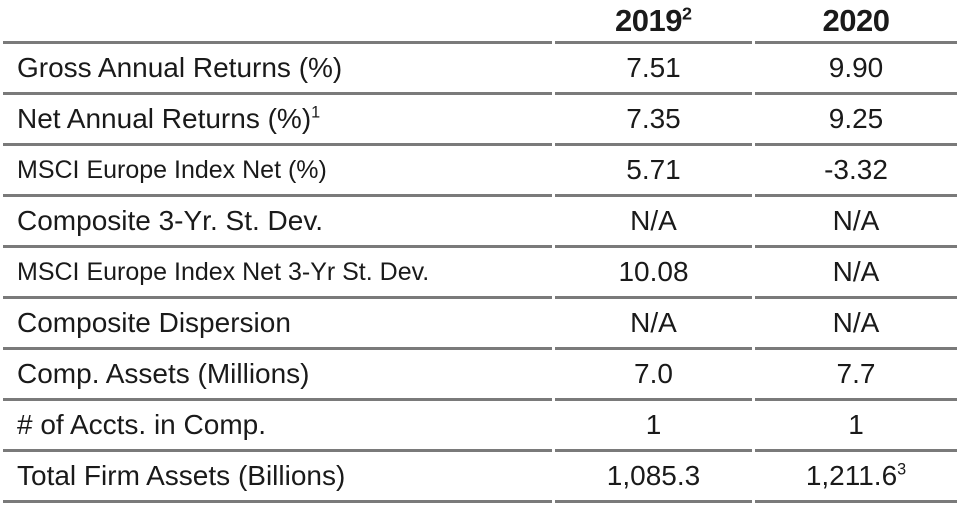 The width and height of the screenshot is (960, 511). I want to click on row-label: Gross Annual Returns (%), so click(277, 69).